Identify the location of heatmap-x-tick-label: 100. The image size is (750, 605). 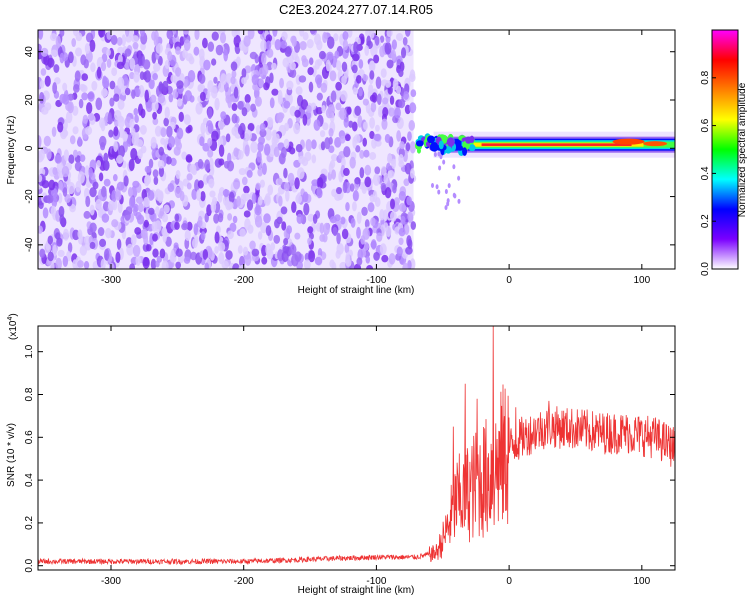
(641, 280).